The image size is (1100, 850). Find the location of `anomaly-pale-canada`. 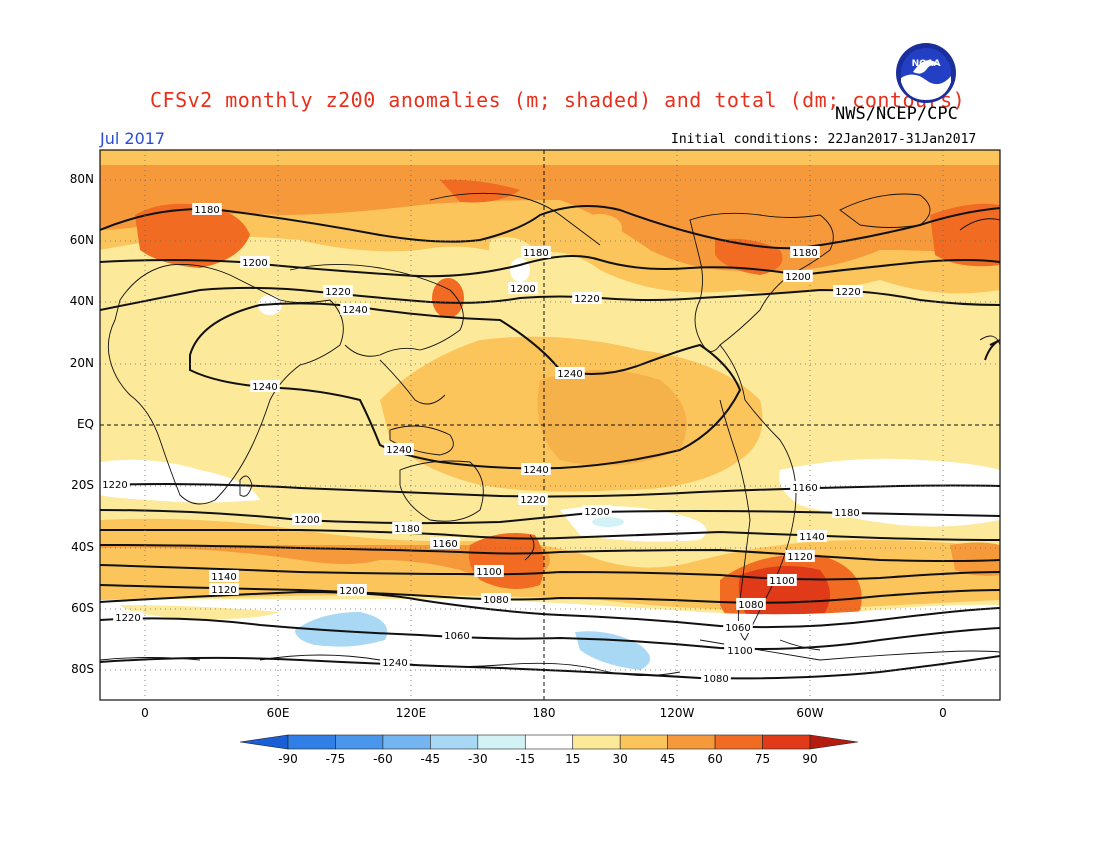

anomaly-pale-canada is located at coordinates (600, 228).